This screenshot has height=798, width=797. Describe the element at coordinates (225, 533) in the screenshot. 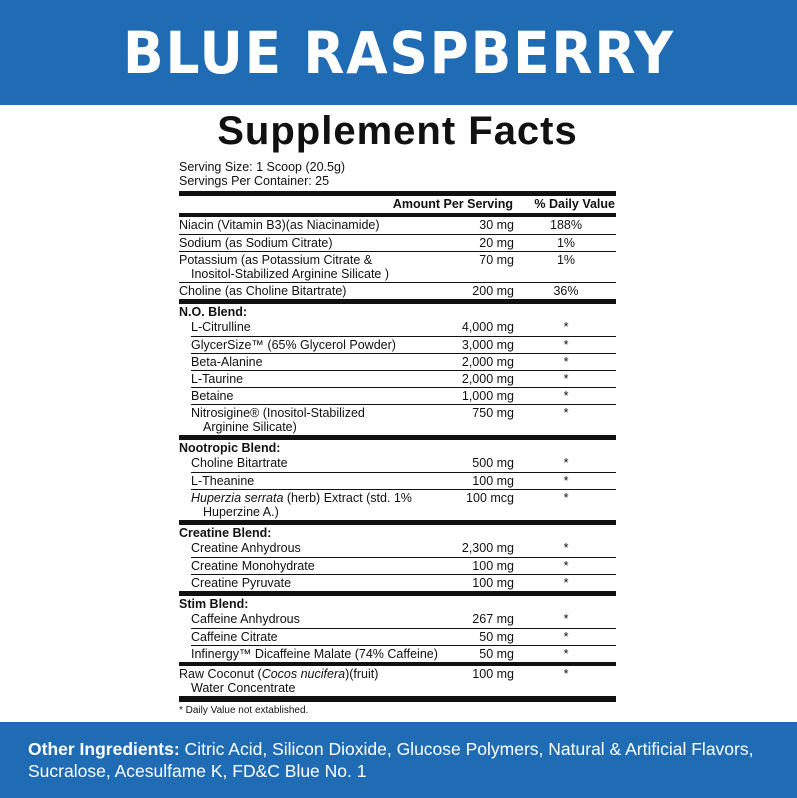

I see `blend-heading: Creatine Blend:` at that location.